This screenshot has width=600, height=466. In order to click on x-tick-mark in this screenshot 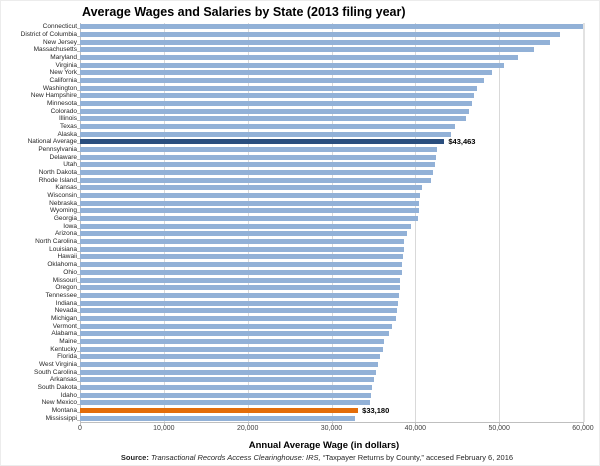, I will do `click(164, 423)`.